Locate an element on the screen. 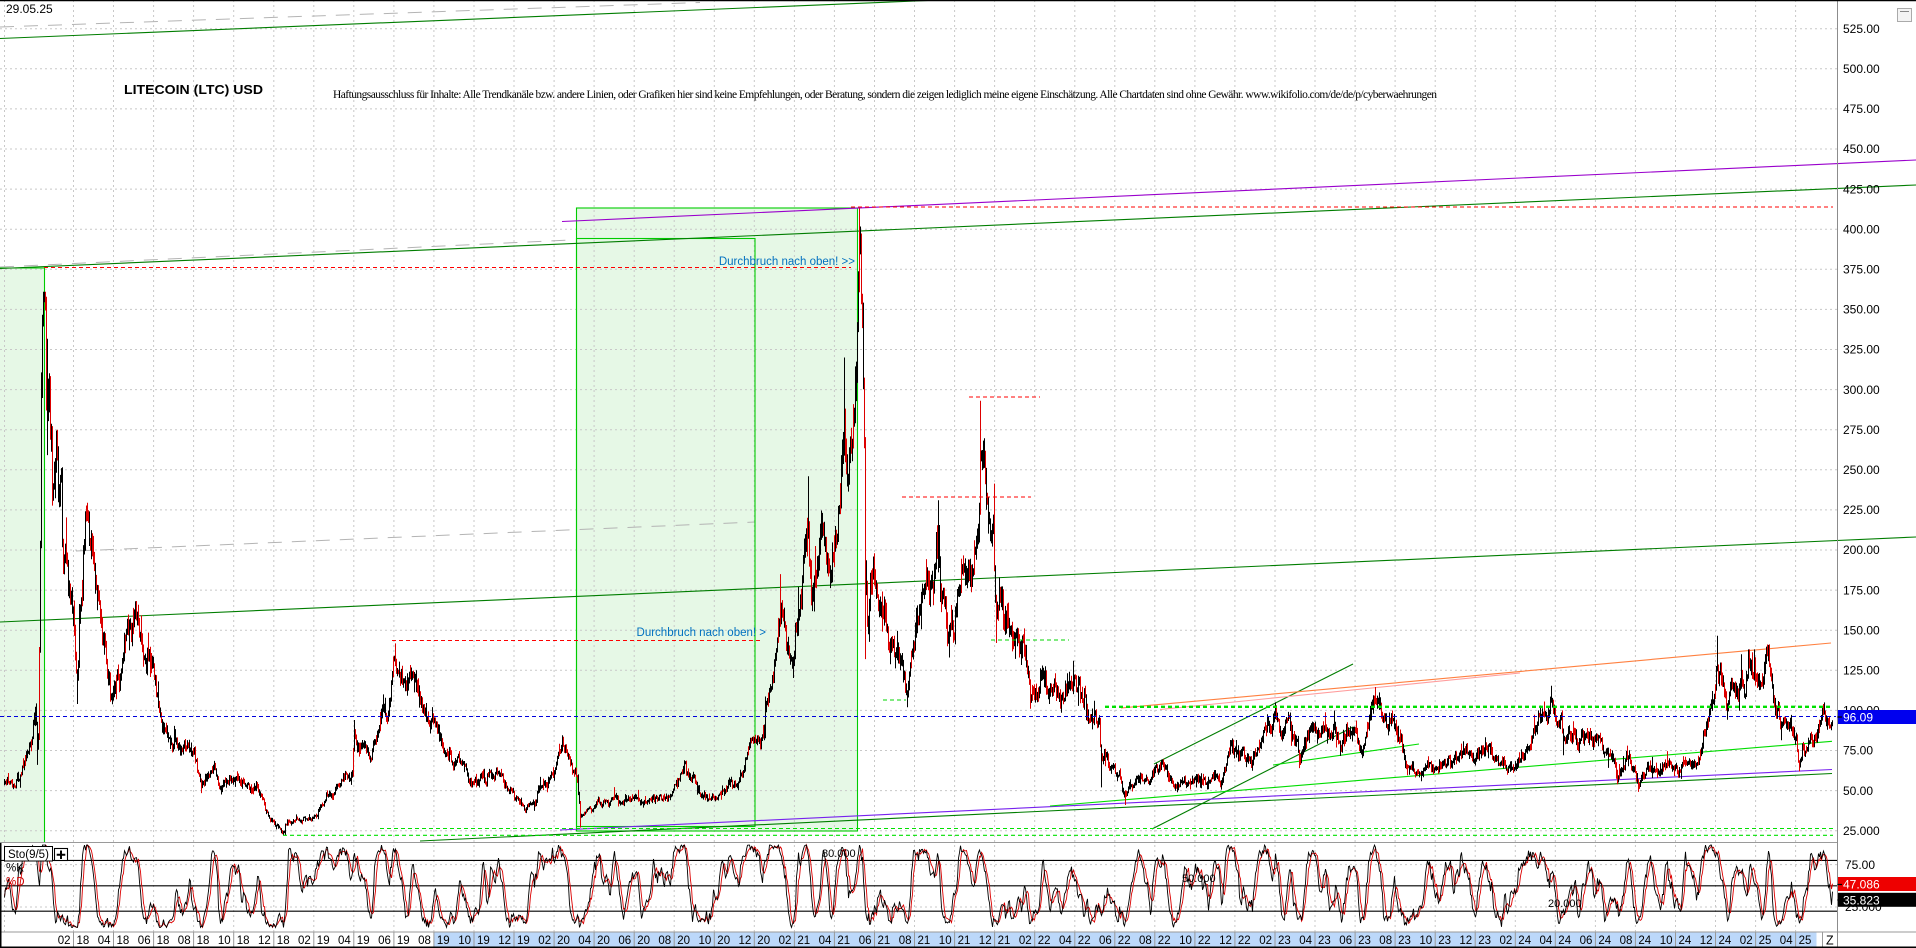  svg-text: LITECOIN (LTC) USD is located at coordinates (193, 90).